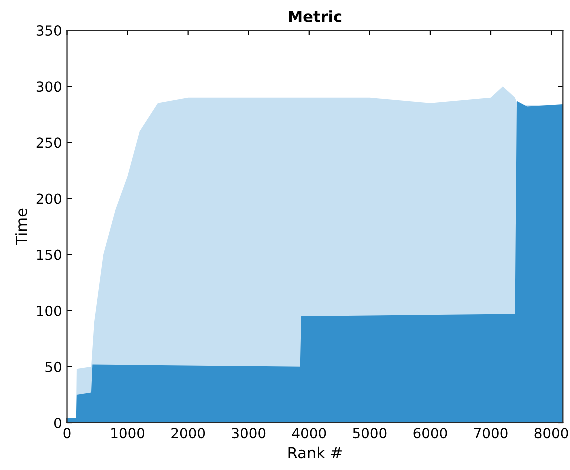  Describe the element at coordinates (128, 433) in the screenshot. I see `x-tick-label: 1000` at that location.